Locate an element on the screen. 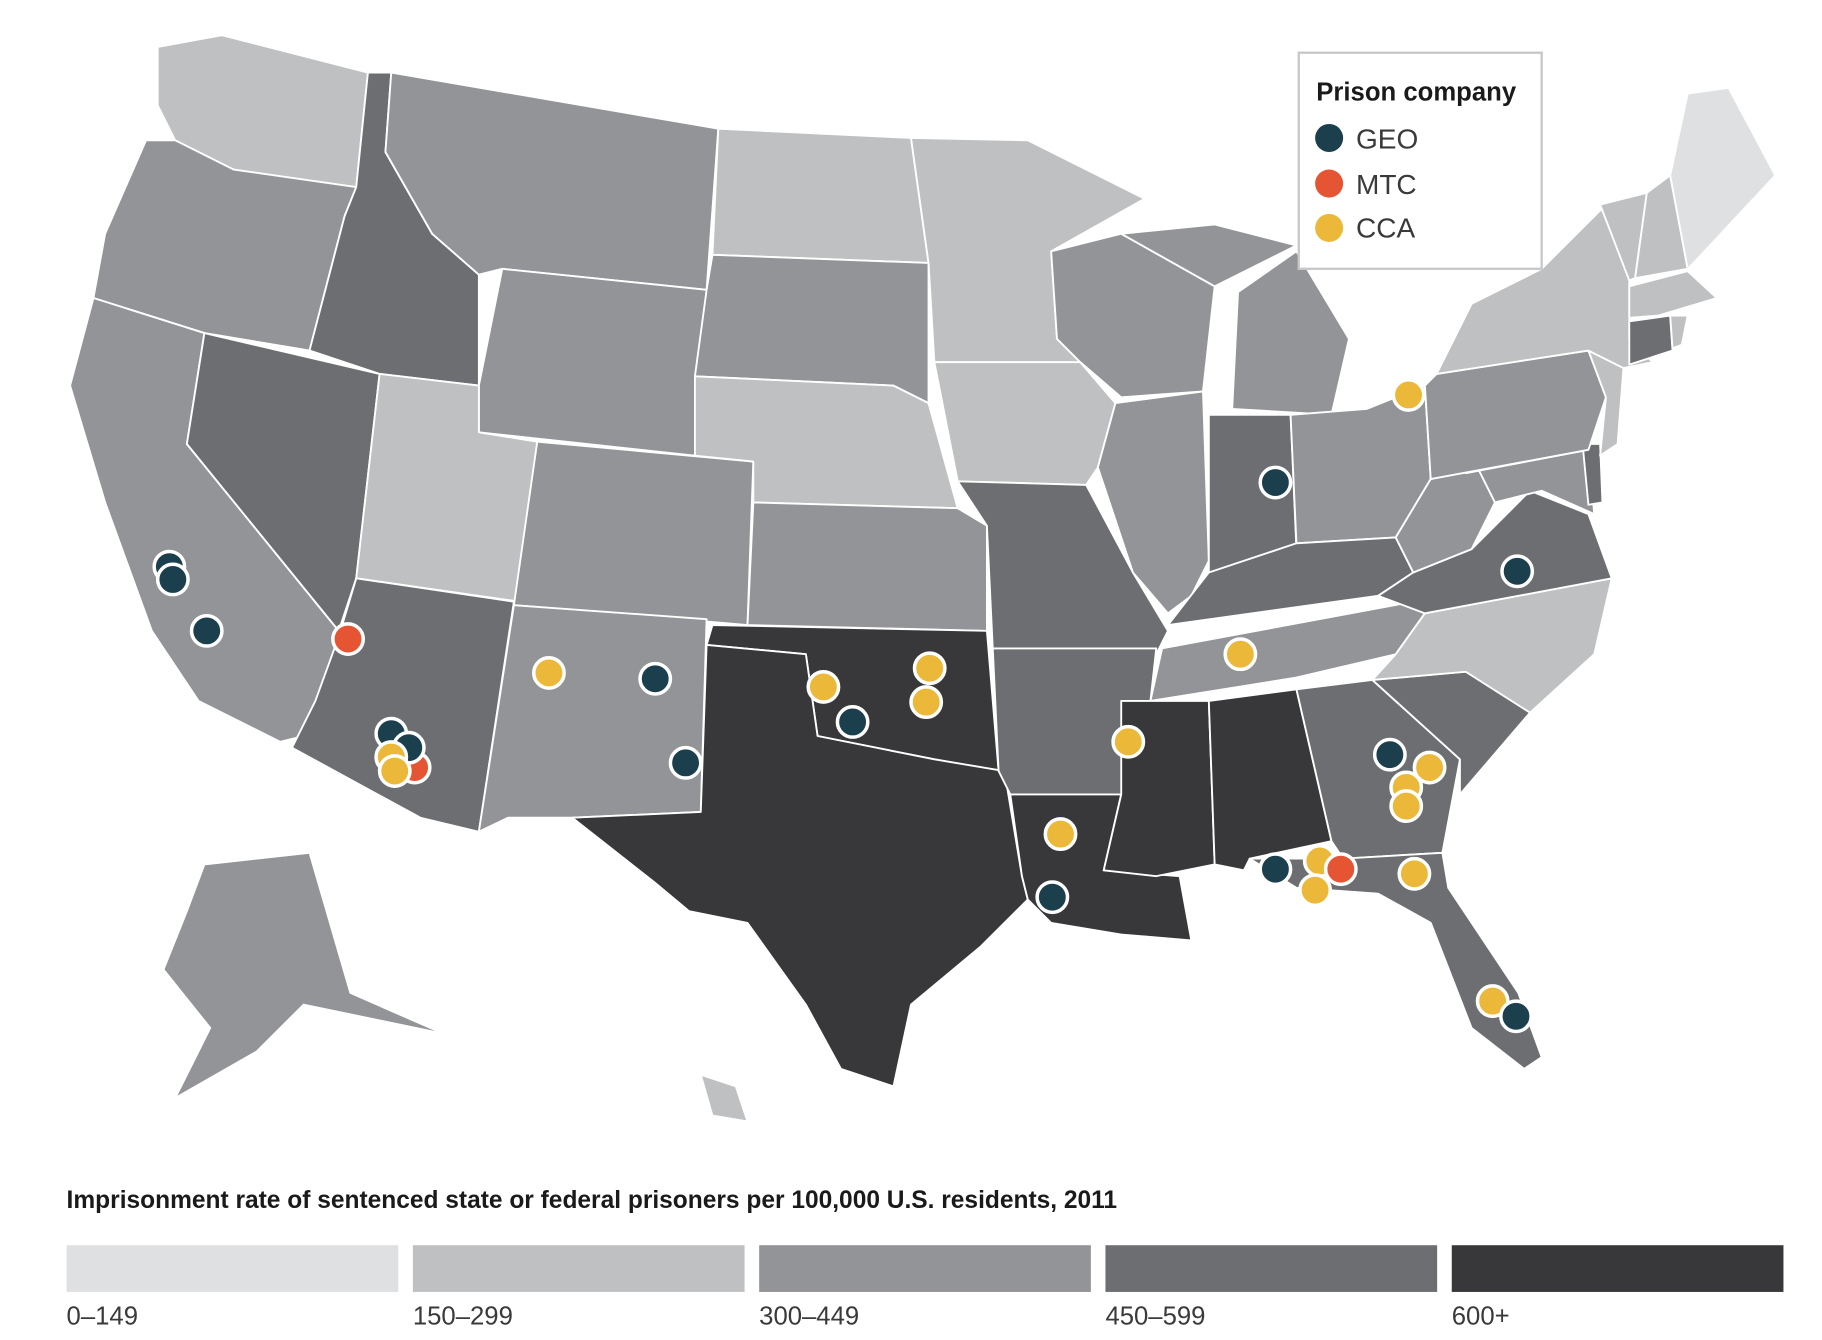  scale-label: 150–299 is located at coordinates (463, 1317).